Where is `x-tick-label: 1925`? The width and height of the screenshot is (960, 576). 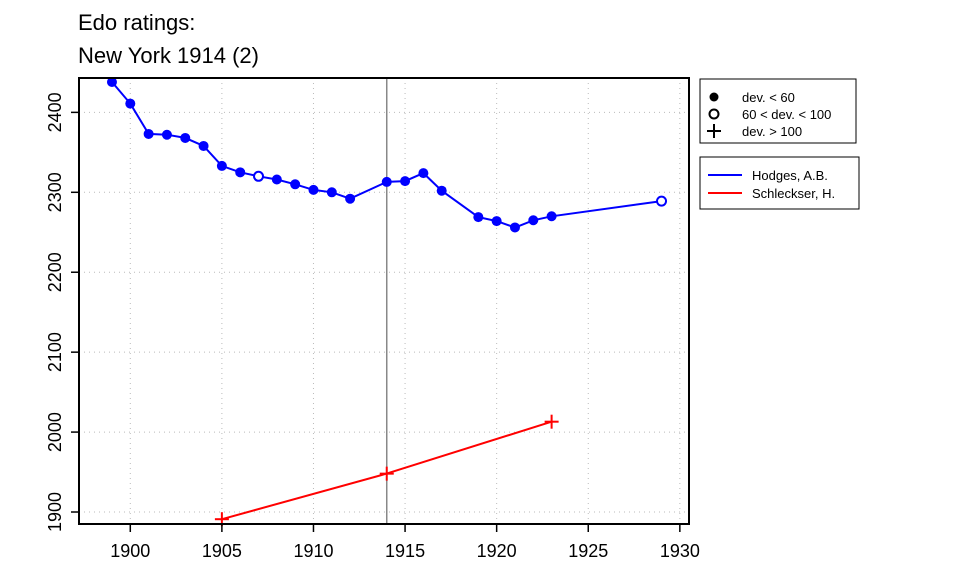
x-tick-label: 1925 is located at coordinates (588, 551).